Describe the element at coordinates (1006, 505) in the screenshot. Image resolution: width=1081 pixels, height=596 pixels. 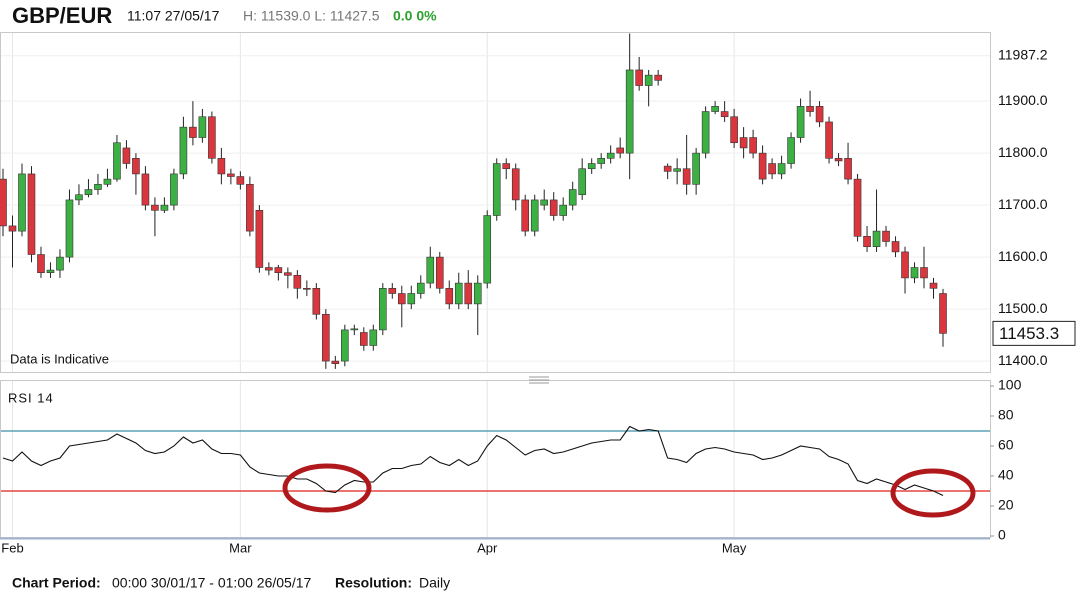
I see `y-tick-label: 20` at that location.